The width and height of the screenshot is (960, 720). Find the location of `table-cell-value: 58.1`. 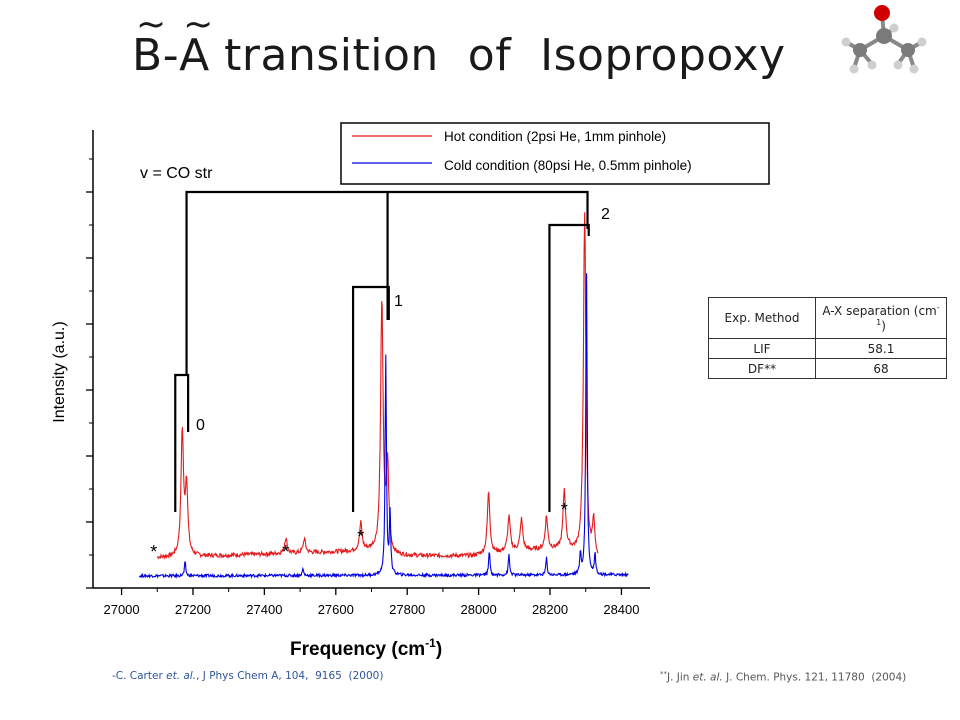

table-cell-value: 58.1 is located at coordinates (881, 348).